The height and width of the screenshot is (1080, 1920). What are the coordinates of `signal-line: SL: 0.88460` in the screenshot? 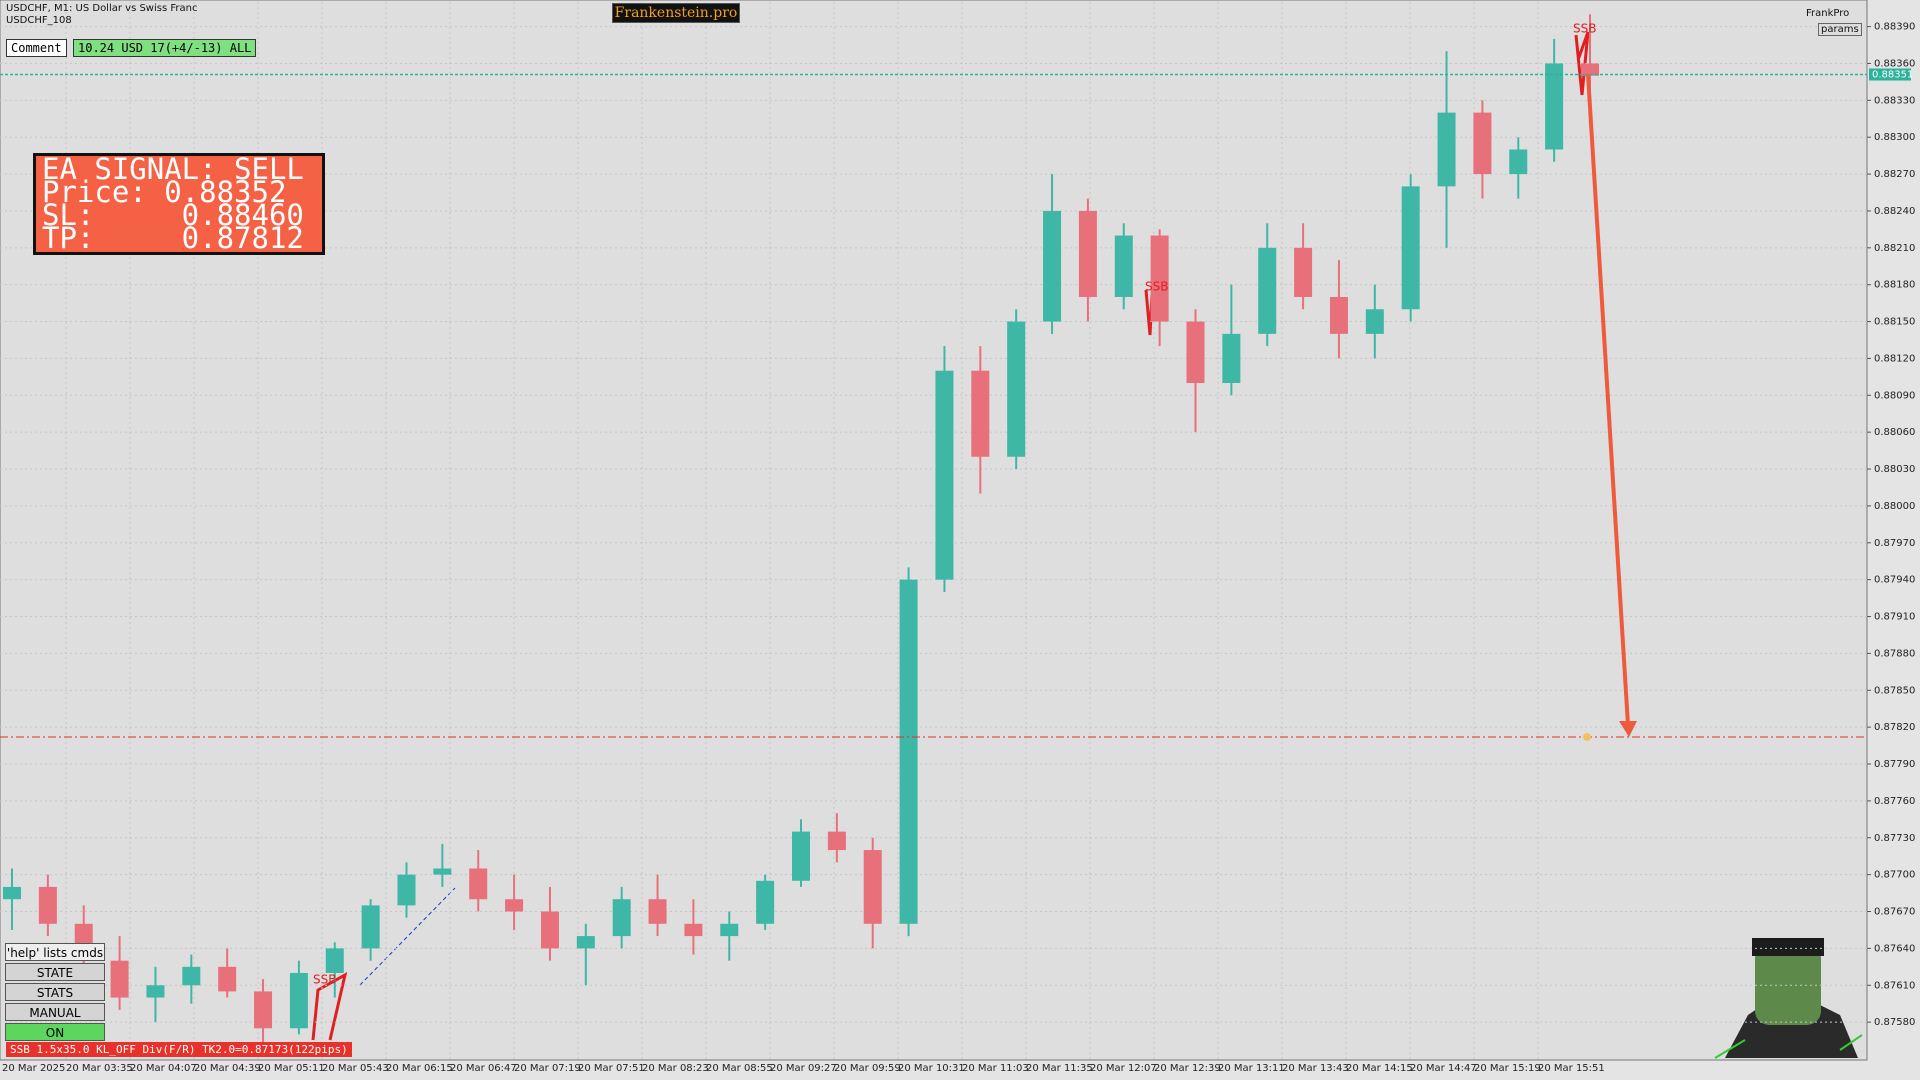 It's located at (173, 215).